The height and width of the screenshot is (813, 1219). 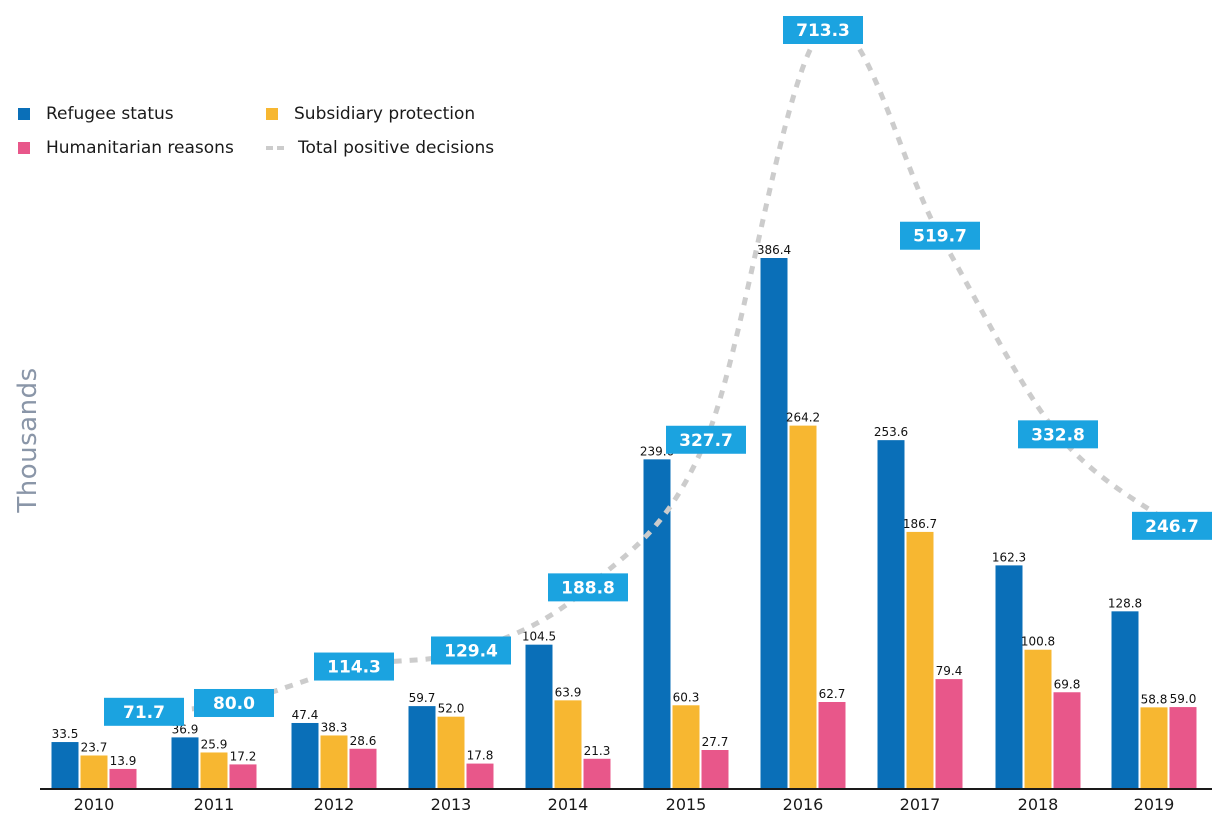 I want to click on x-tick-label: 2019, so click(x=1154, y=804).